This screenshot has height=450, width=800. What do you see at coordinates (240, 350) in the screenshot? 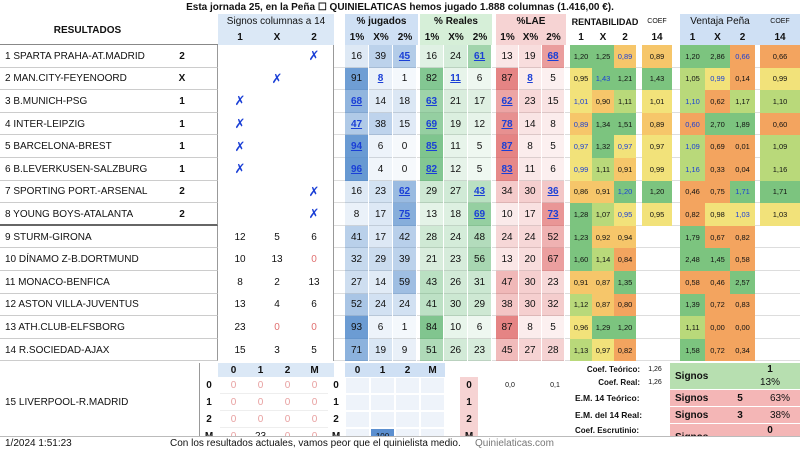
I see `pick: 15` at bounding box center [240, 350].